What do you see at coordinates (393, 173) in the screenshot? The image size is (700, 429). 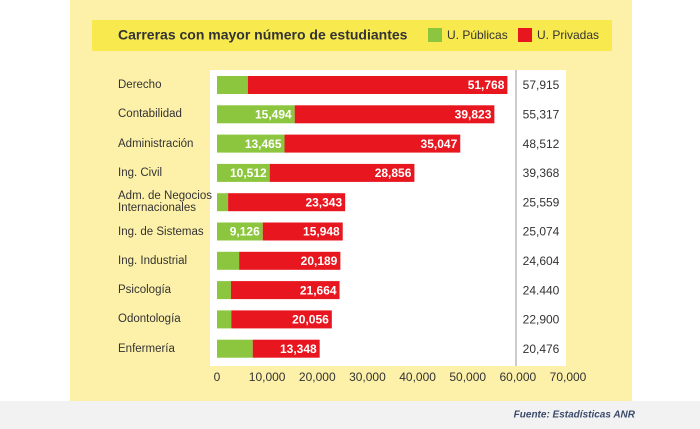 I see `value-label: 28,856` at bounding box center [393, 173].